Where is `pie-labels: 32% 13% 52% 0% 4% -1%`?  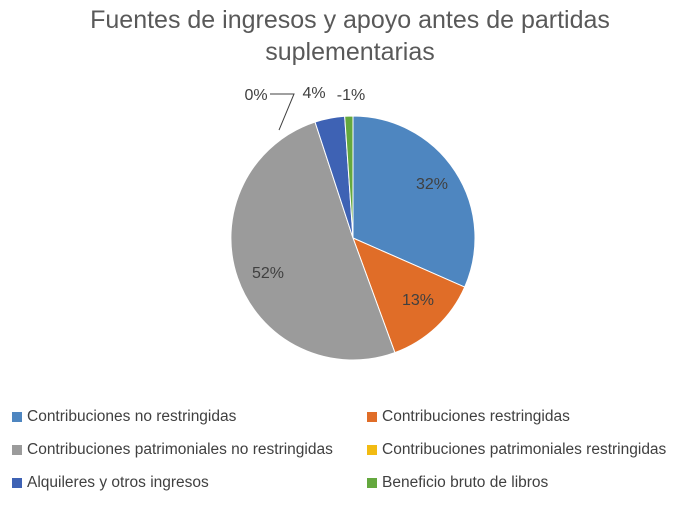
pie-labels: 32% 13% 52% 0% 4% -1% is located at coordinates (346, 197).